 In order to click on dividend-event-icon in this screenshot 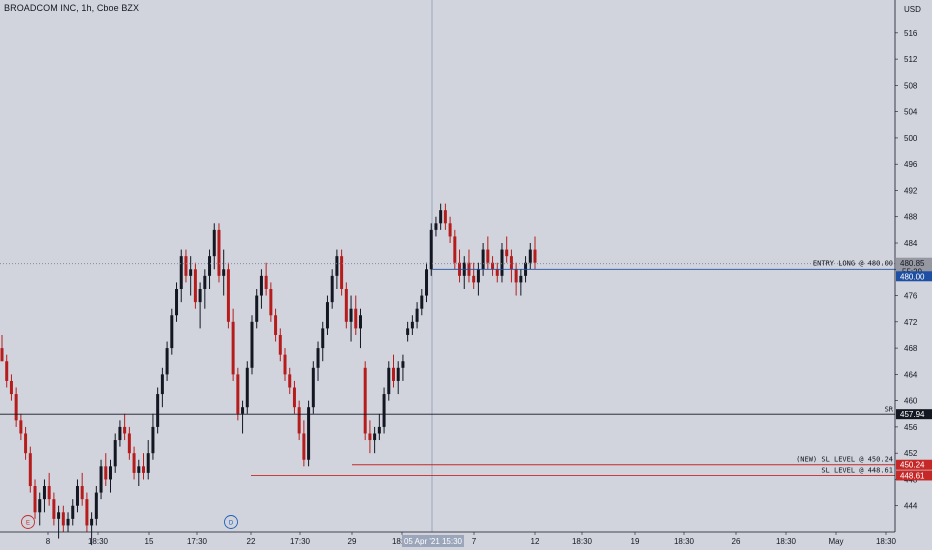, I will do `click(231, 522)`.